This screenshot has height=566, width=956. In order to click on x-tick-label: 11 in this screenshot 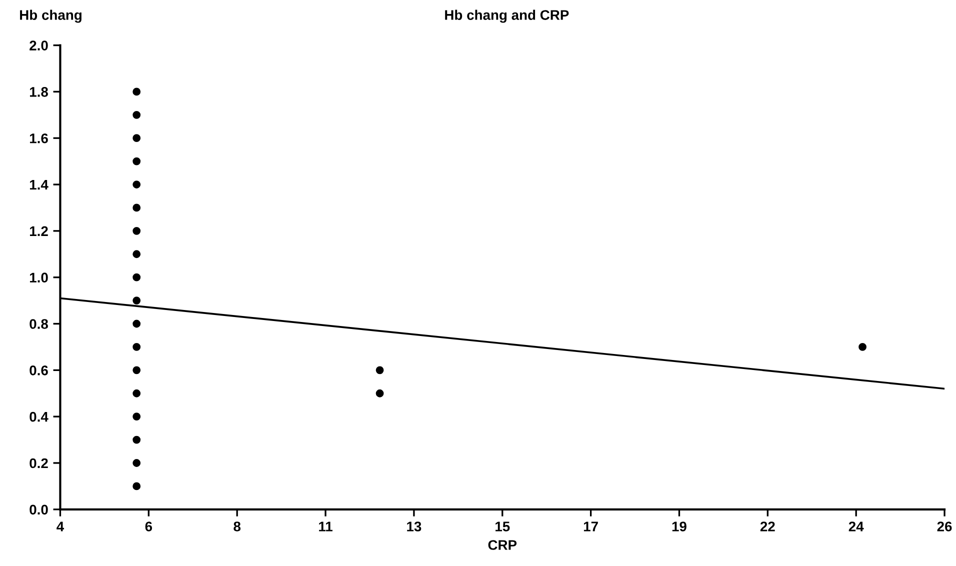, I will do `click(325, 527)`.